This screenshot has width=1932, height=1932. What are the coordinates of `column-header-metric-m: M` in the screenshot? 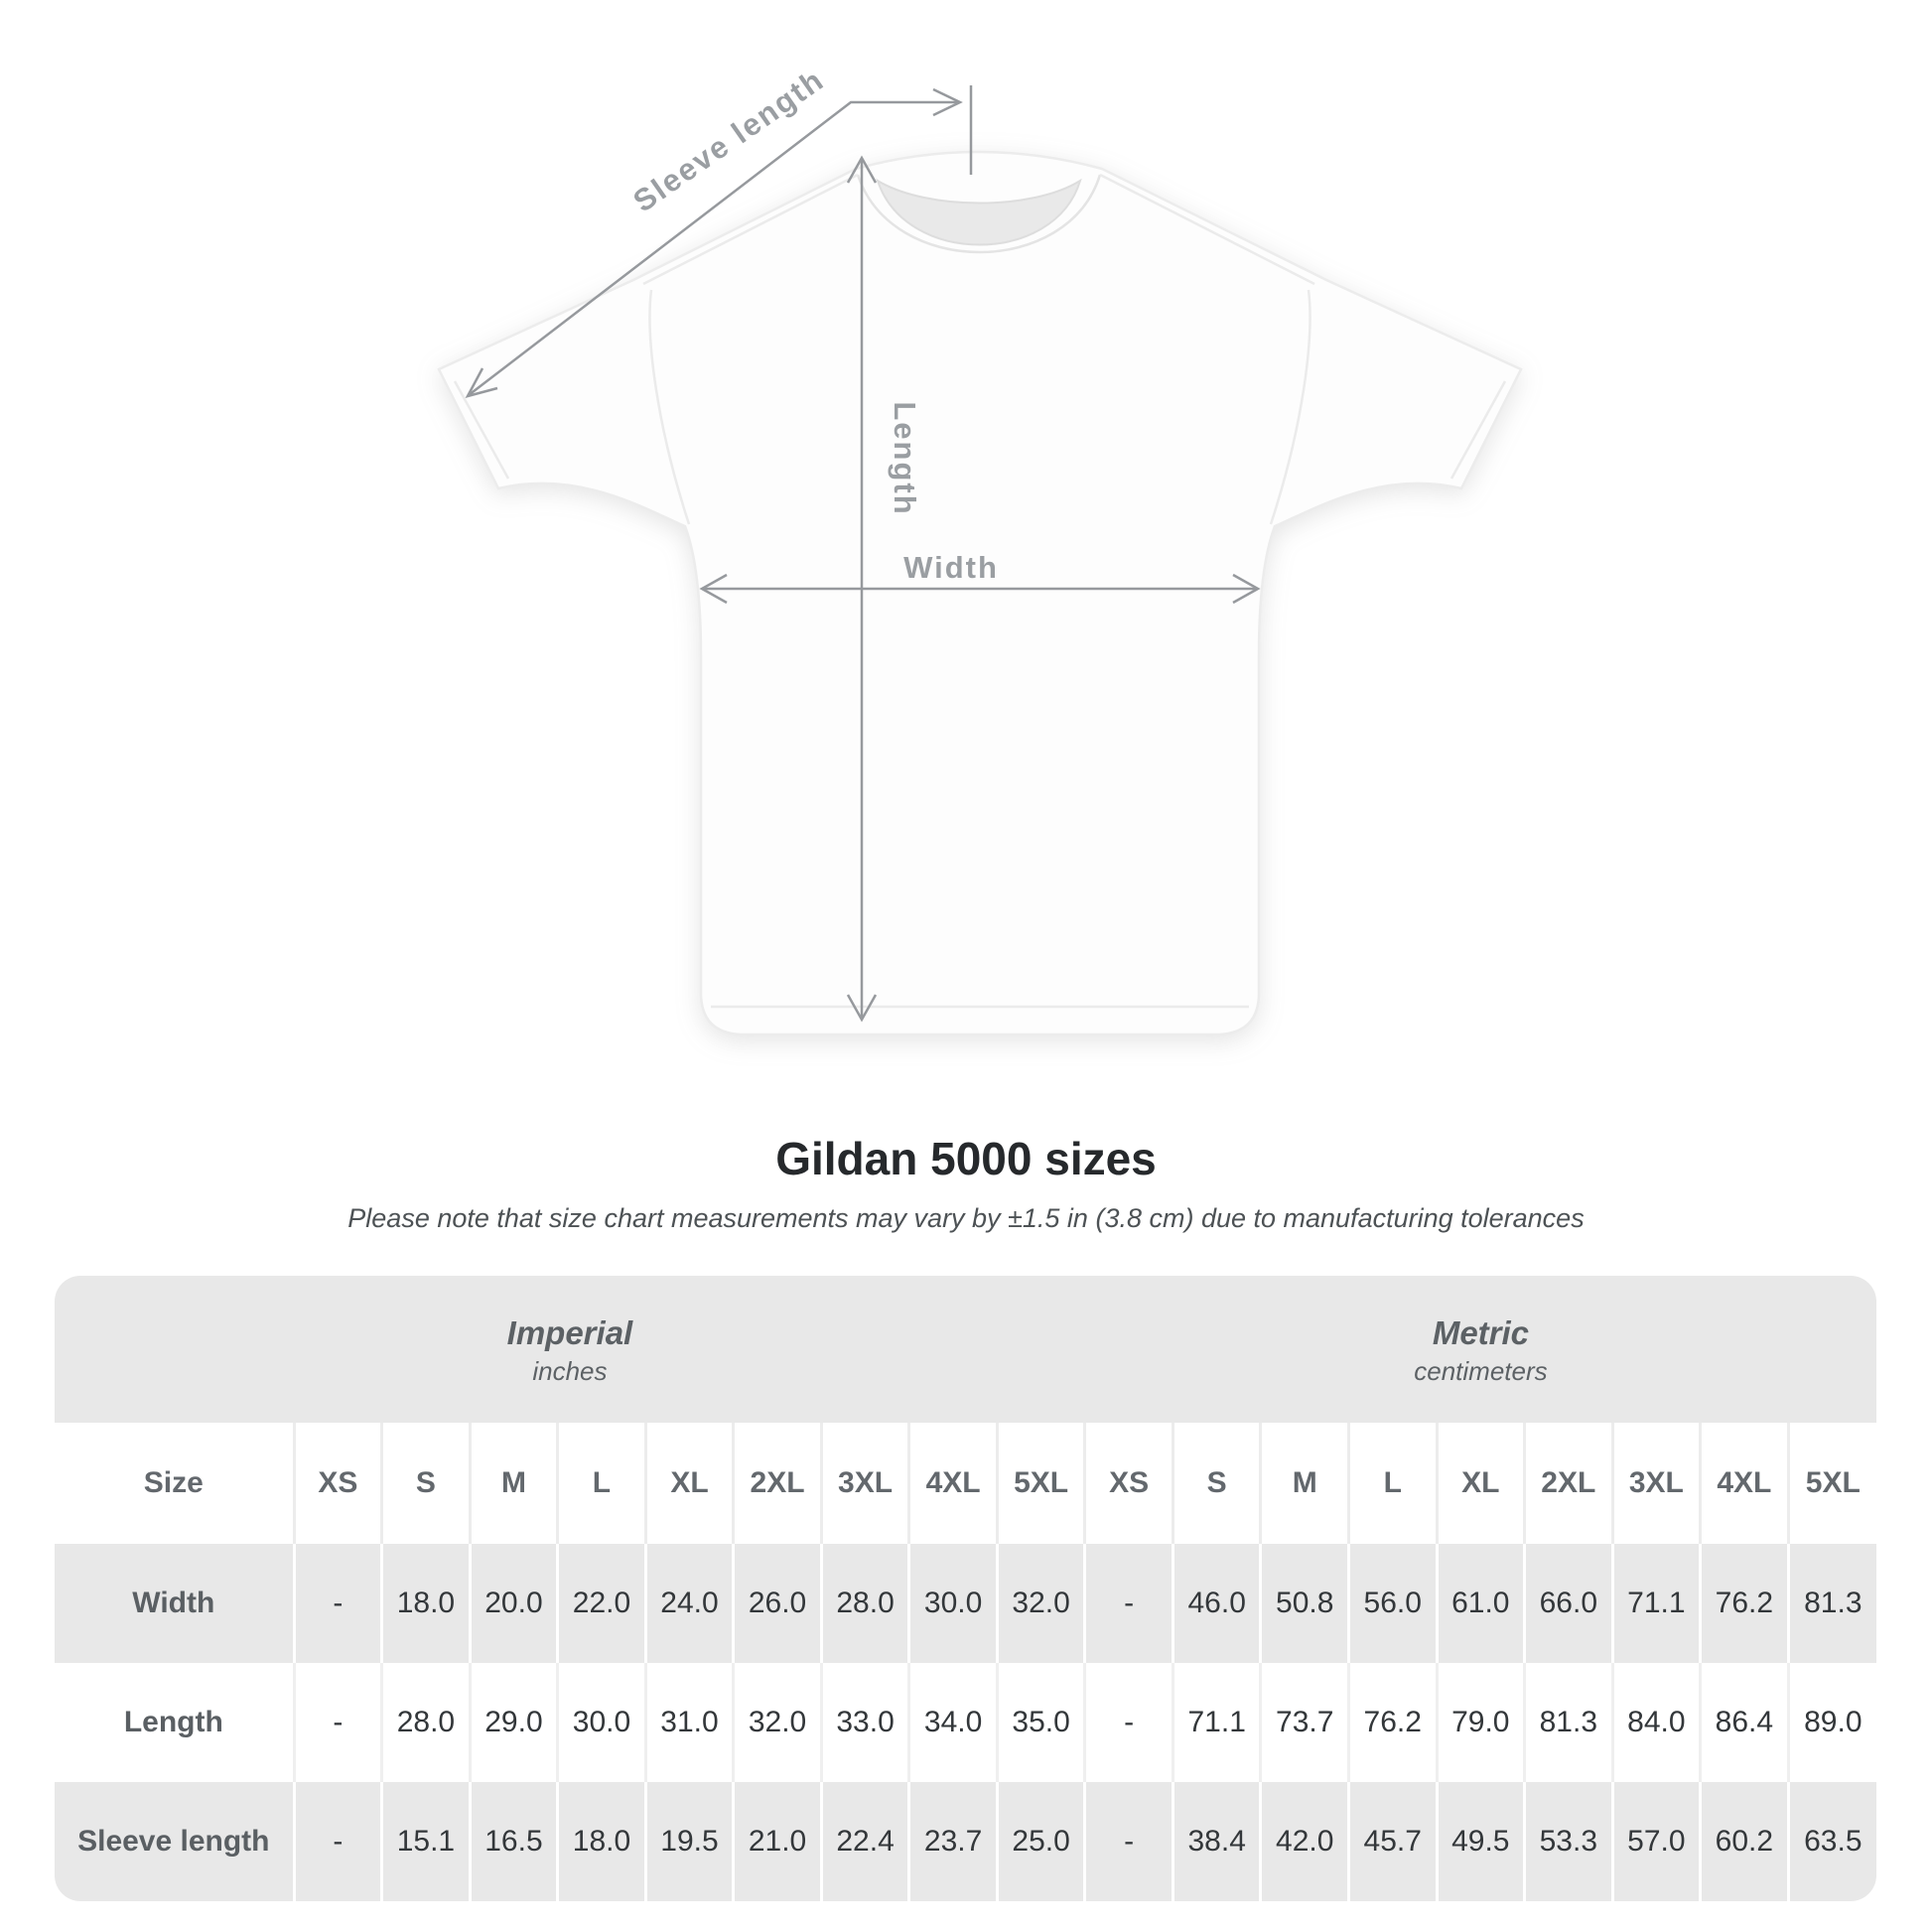 It's located at (1304, 1483).